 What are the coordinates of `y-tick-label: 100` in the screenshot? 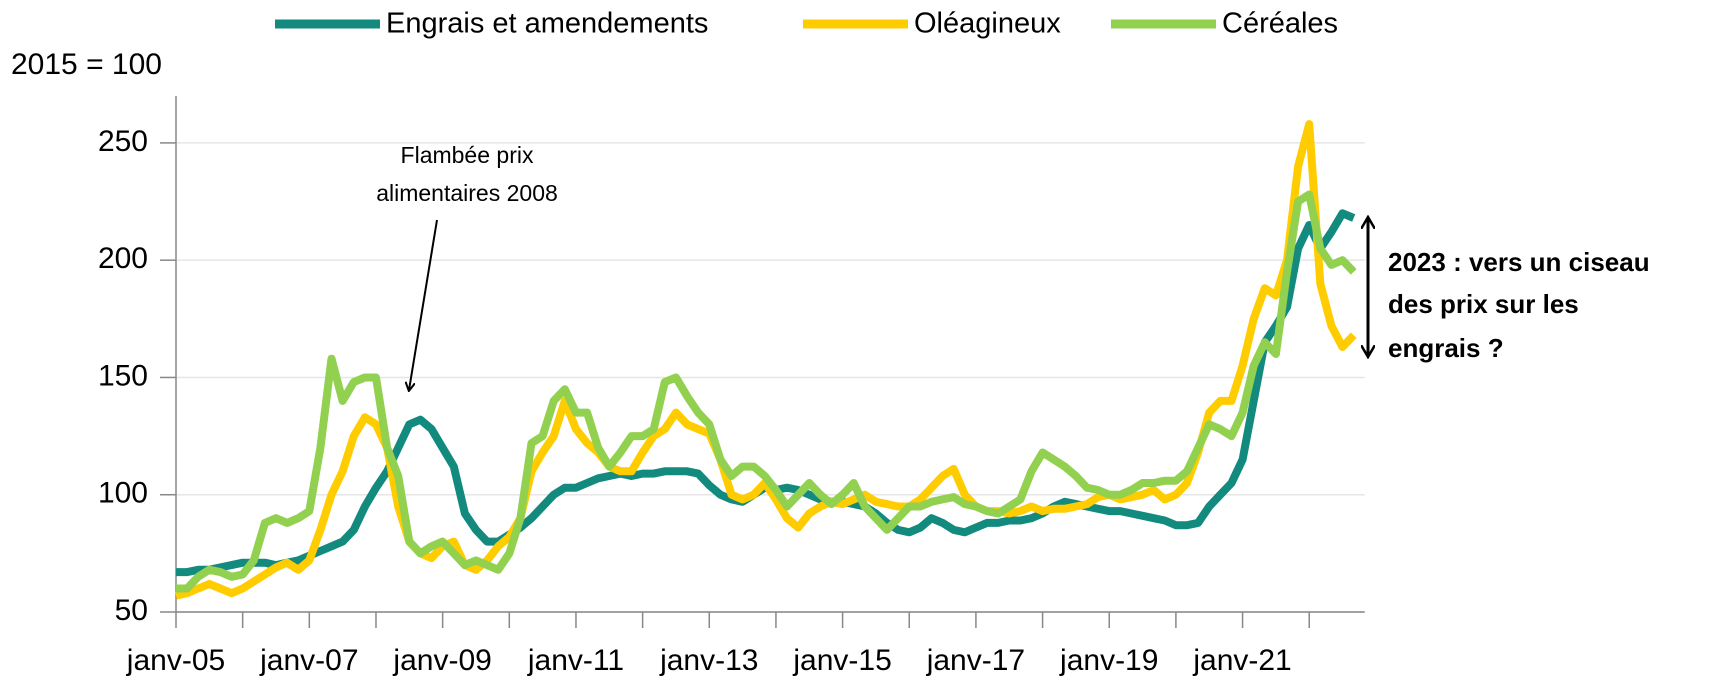 It's located at (123, 493).